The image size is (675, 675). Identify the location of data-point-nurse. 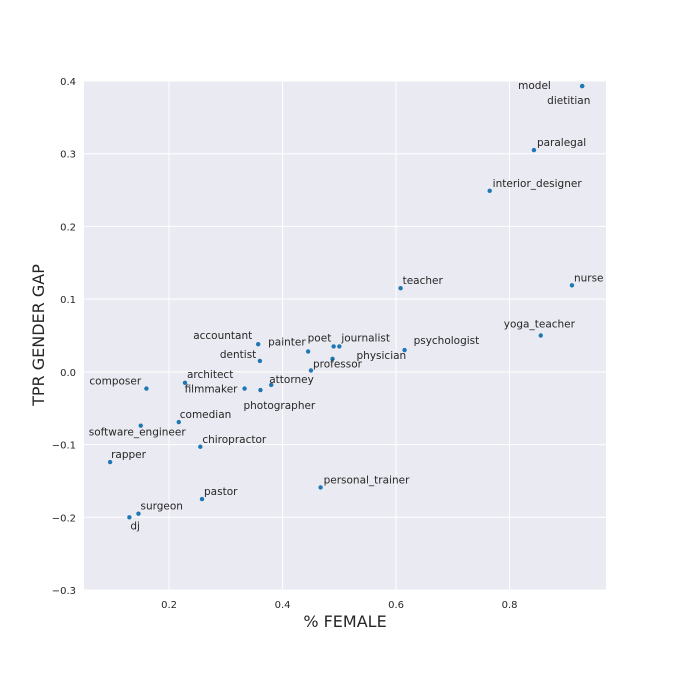
(572, 285).